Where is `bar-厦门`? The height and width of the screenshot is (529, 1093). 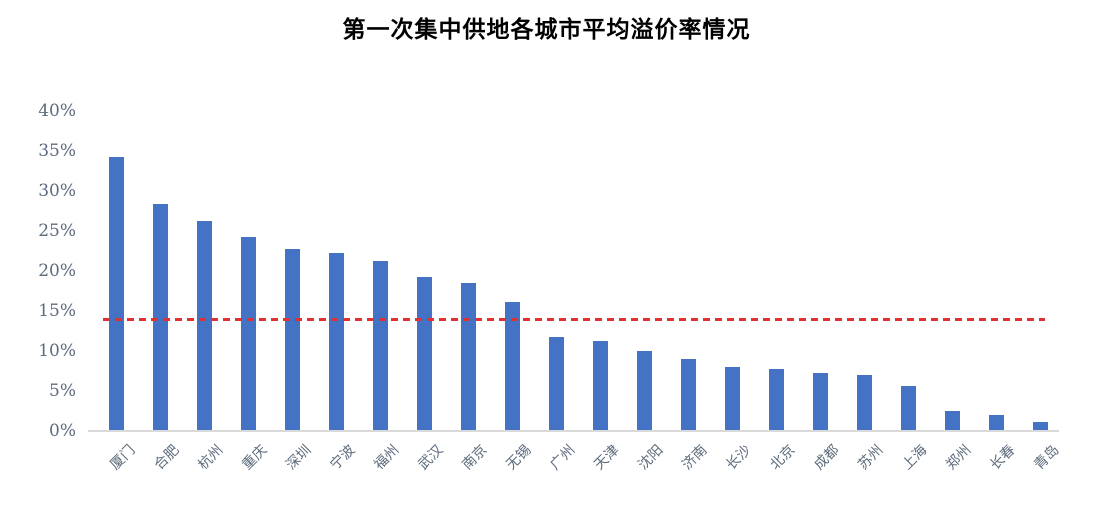 bar-厦门 is located at coordinates (116, 293).